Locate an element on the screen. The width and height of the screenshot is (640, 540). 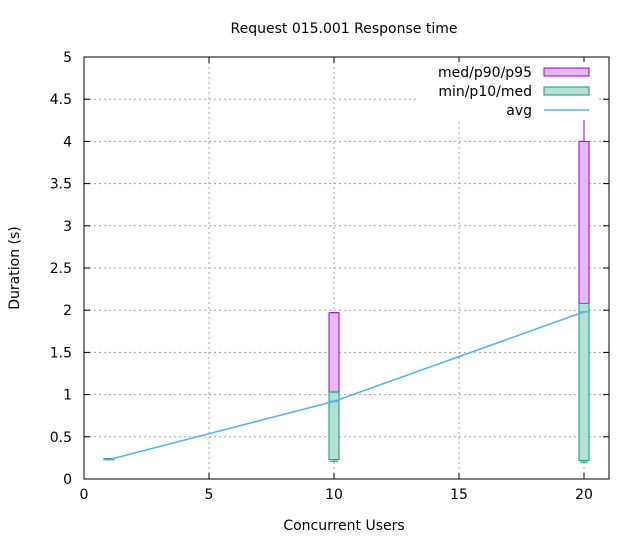
x-tick-label: 20 is located at coordinates (584, 495).